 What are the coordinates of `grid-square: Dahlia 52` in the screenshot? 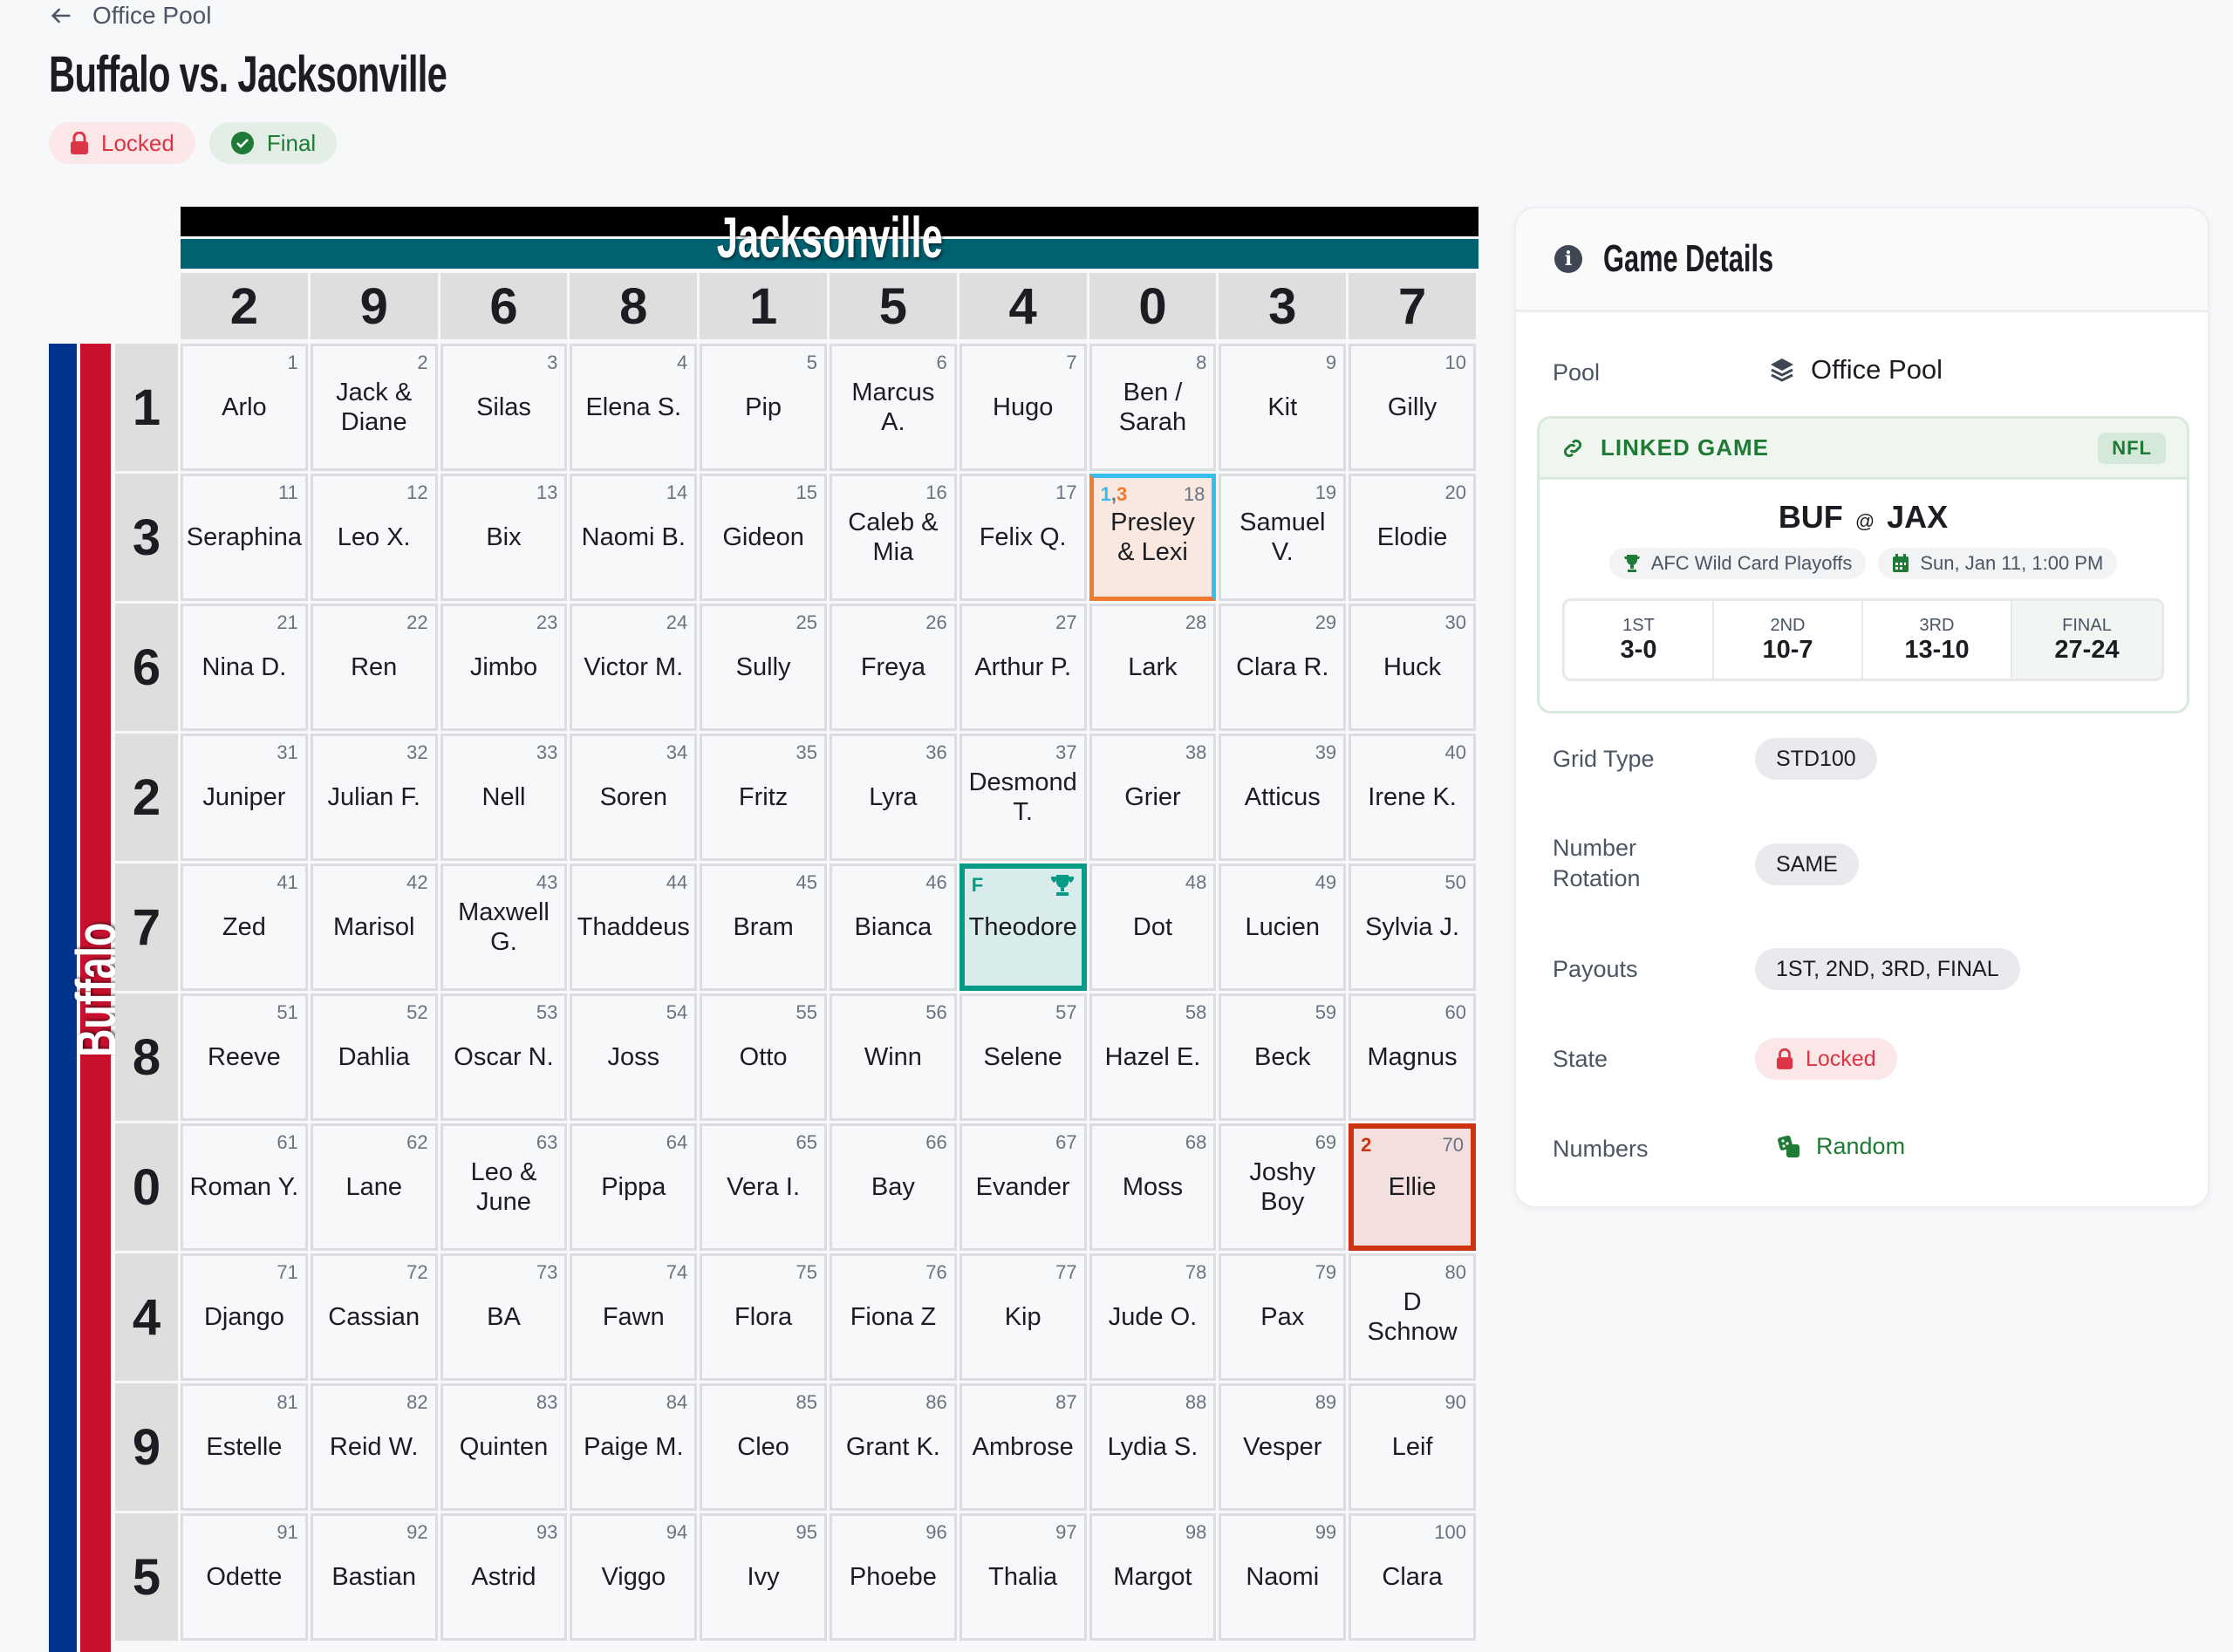 It's located at (374, 1057).